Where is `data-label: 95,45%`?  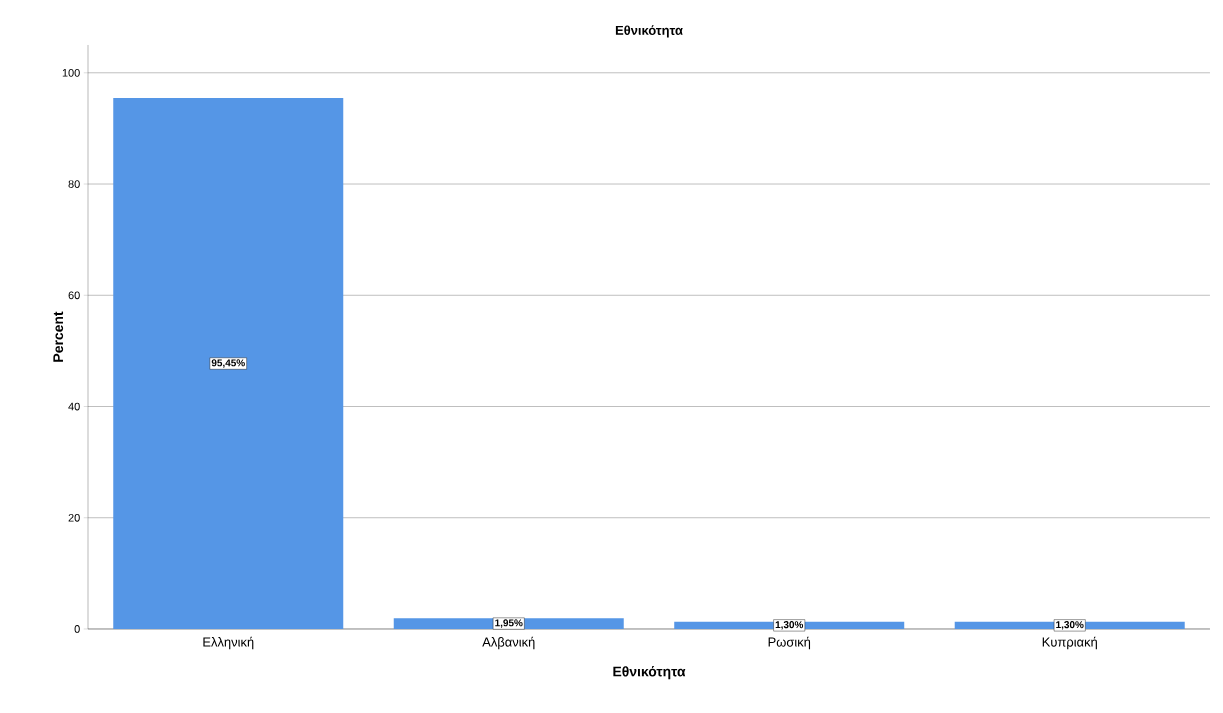
data-label: 95,45% is located at coordinates (228, 363).